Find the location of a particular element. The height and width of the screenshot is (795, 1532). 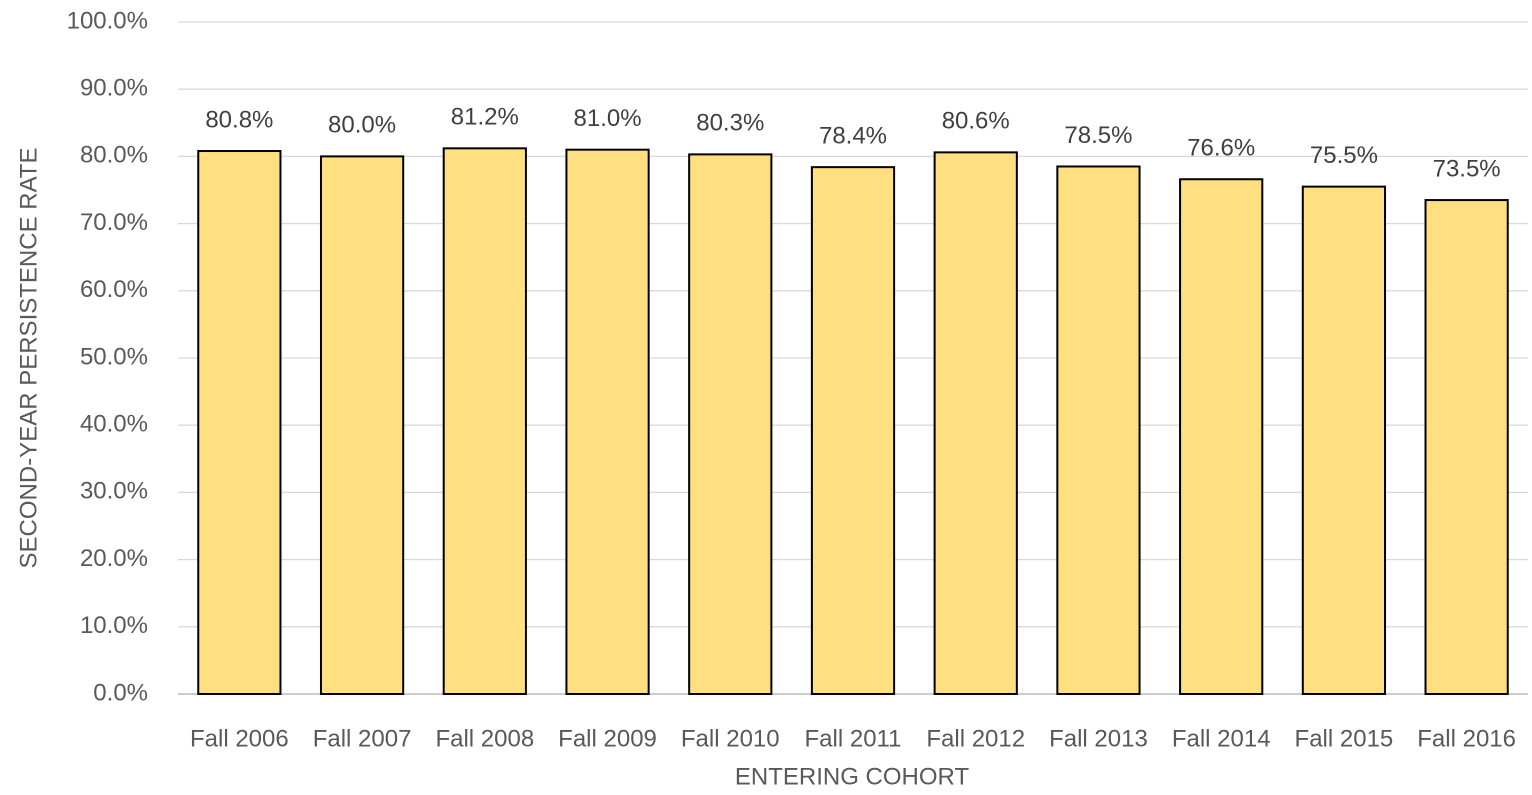

x-tick-label: Fall 2011 is located at coordinates (853, 738).